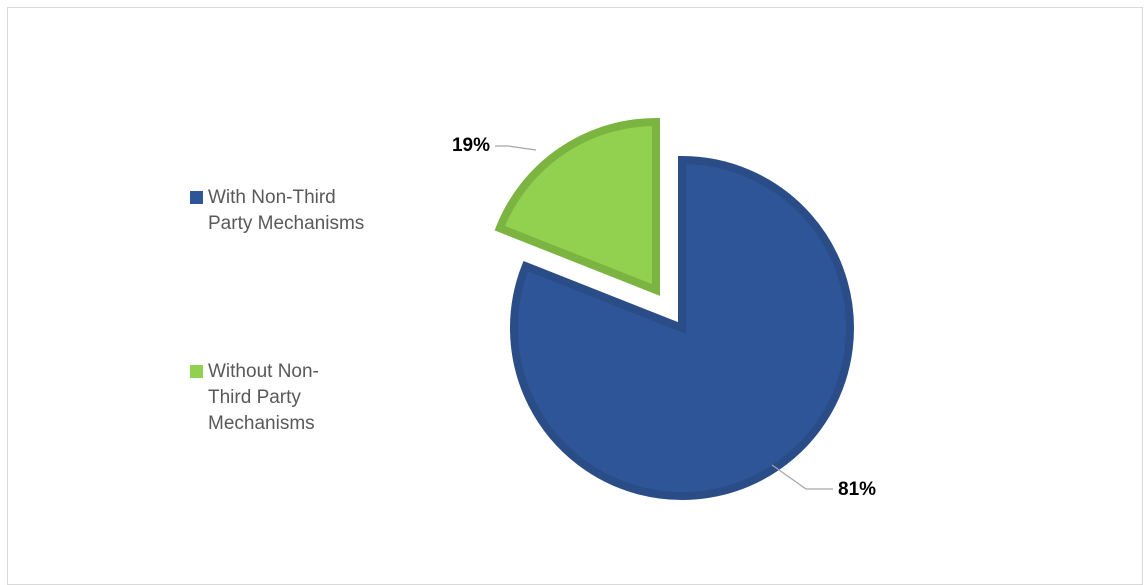 The height and width of the screenshot is (585, 1145). I want to click on data-label-without-mechanisms: 19%, so click(471, 145).